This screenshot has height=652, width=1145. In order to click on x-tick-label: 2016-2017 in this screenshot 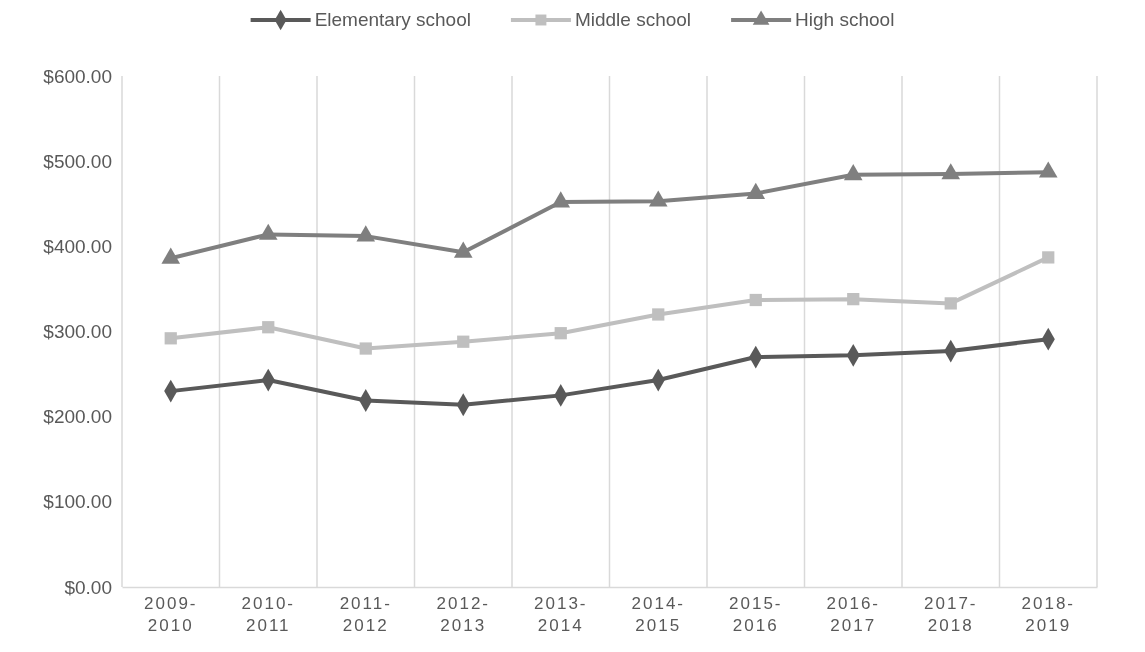, I will do `click(853, 615)`.